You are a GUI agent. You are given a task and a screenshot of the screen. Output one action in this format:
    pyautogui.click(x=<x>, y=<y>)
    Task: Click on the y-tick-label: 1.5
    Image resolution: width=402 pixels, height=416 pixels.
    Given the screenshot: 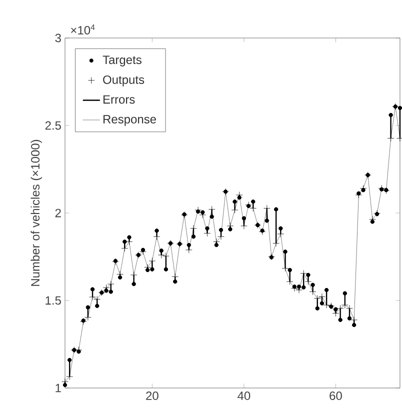 What is the action you would take?
    pyautogui.click(x=53, y=300)
    